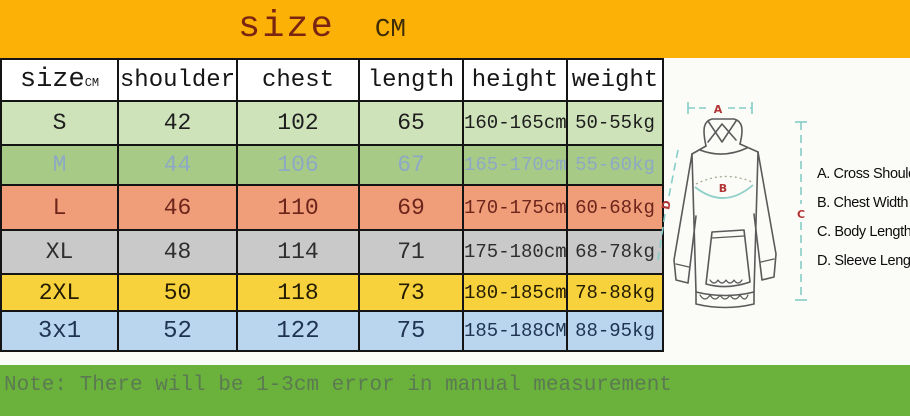 The height and width of the screenshot is (416, 910). Describe the element at coordinates (177, 292) in the screenshot. I see `cell-shoulder: 50` at that location.